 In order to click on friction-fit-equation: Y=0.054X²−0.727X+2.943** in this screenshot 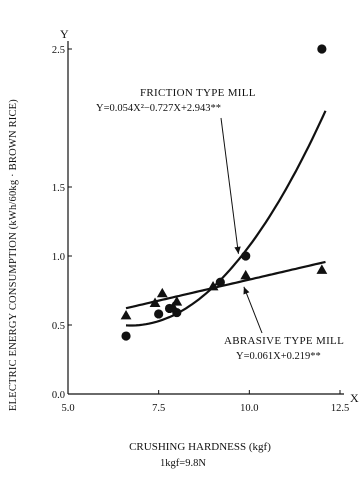, I will do `click(158, 108)`.